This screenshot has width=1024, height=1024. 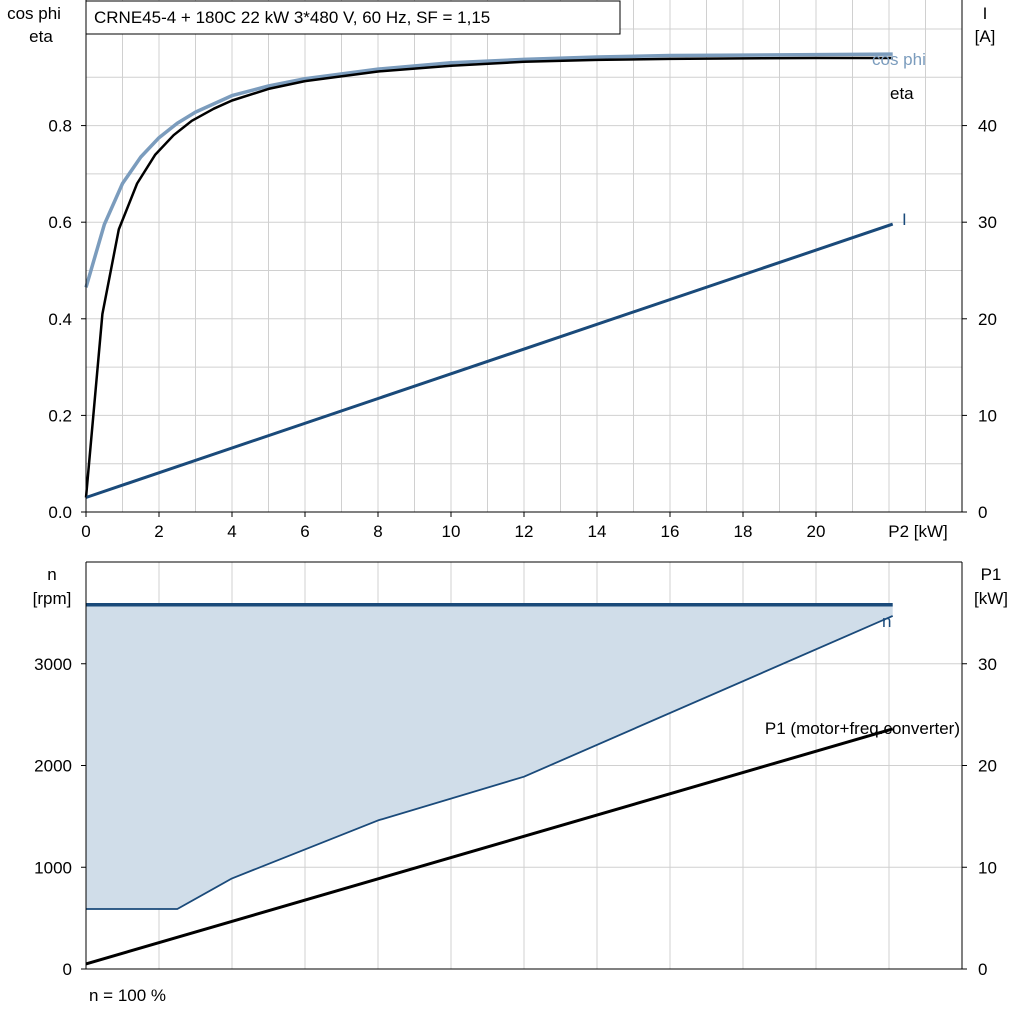 I want to click on x-tick-label: 10, so click(x=451, y=531).